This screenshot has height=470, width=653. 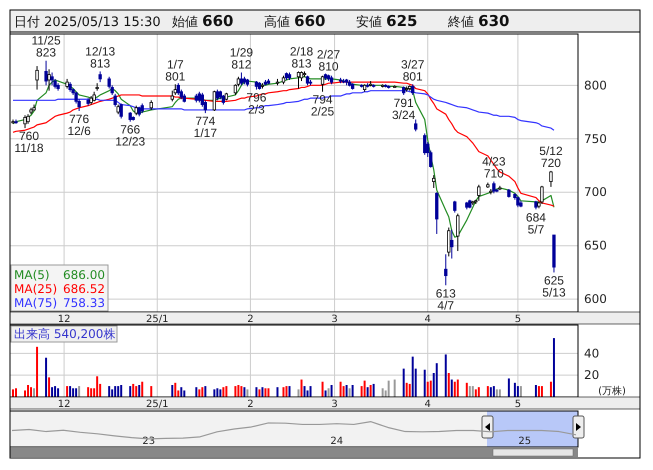 What do you see at coordinates (595, 139) in the screenshot?
I see `y-tick-label: 750` at bounding box center [595, 139].